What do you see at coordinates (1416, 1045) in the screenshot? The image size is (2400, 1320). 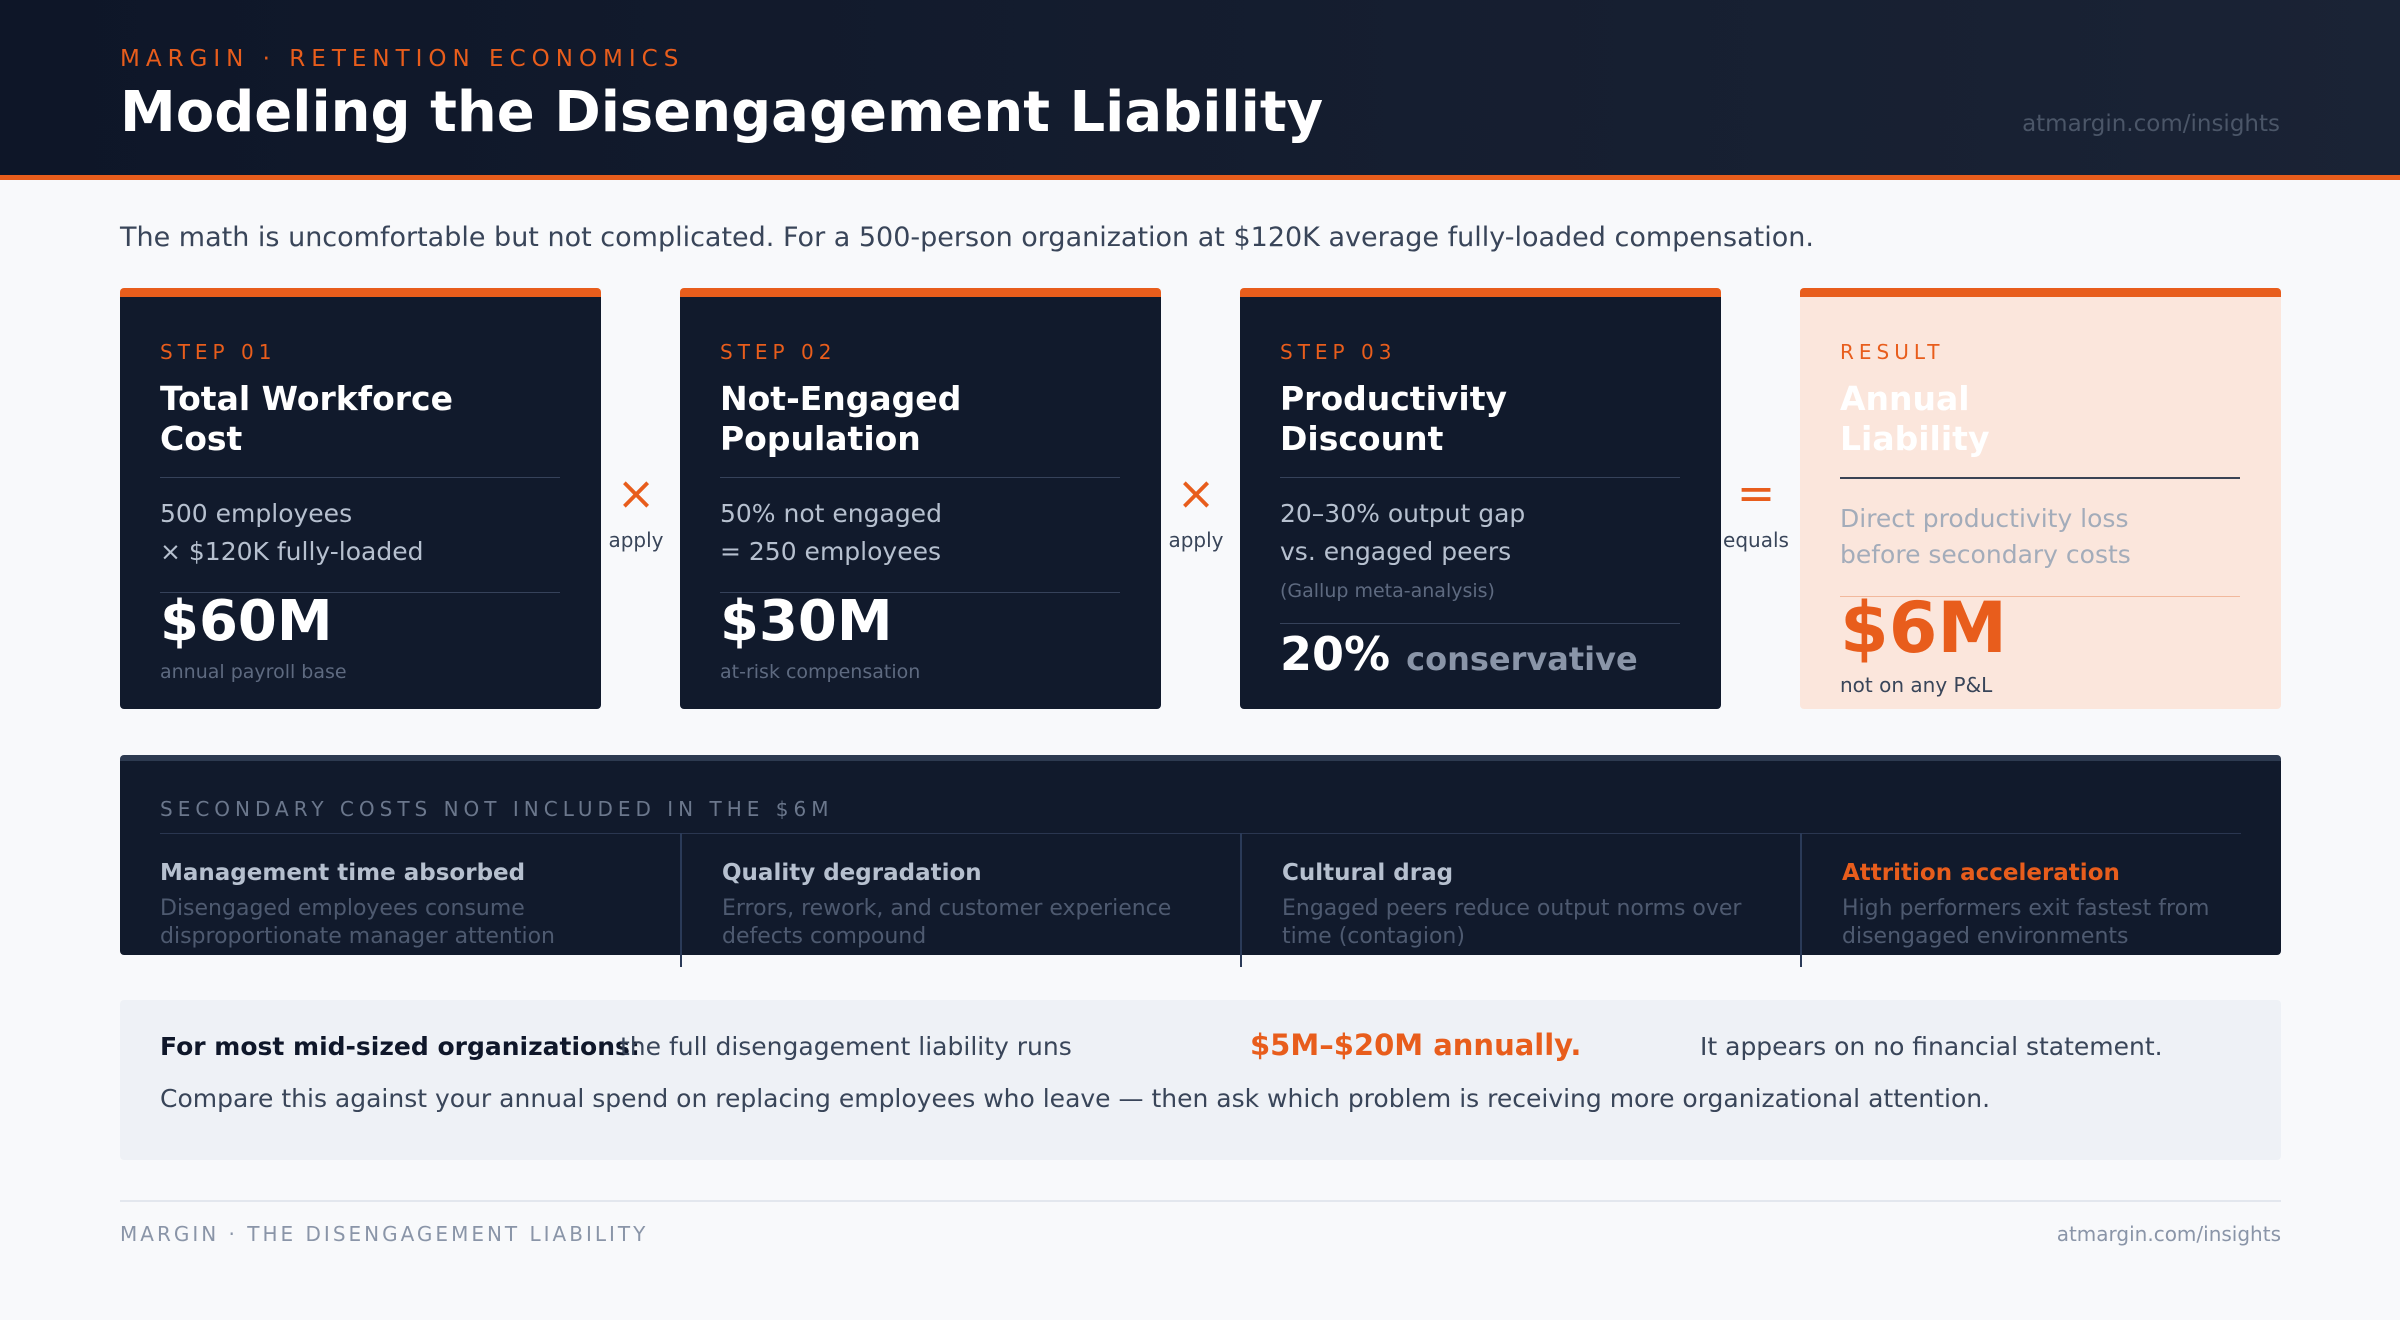 I see `callout-range: $5M–$20M annually.` at bounding box center [1416, 1045].